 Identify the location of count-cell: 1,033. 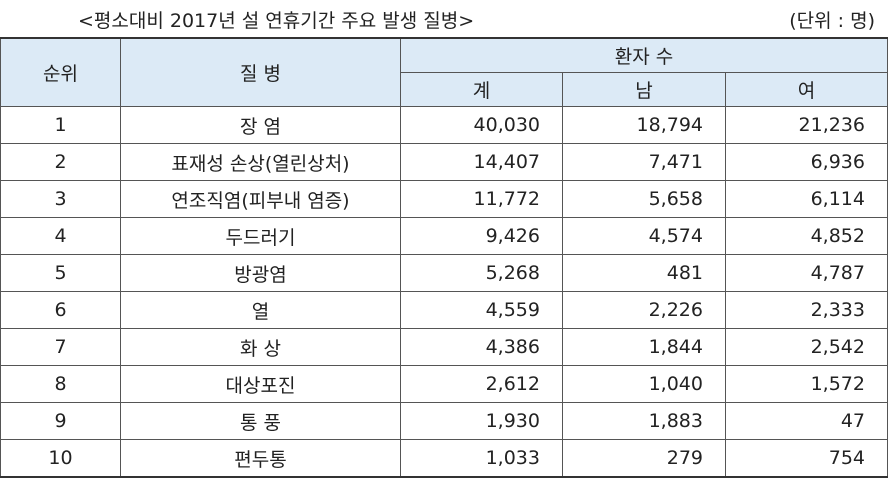
(481, 458).